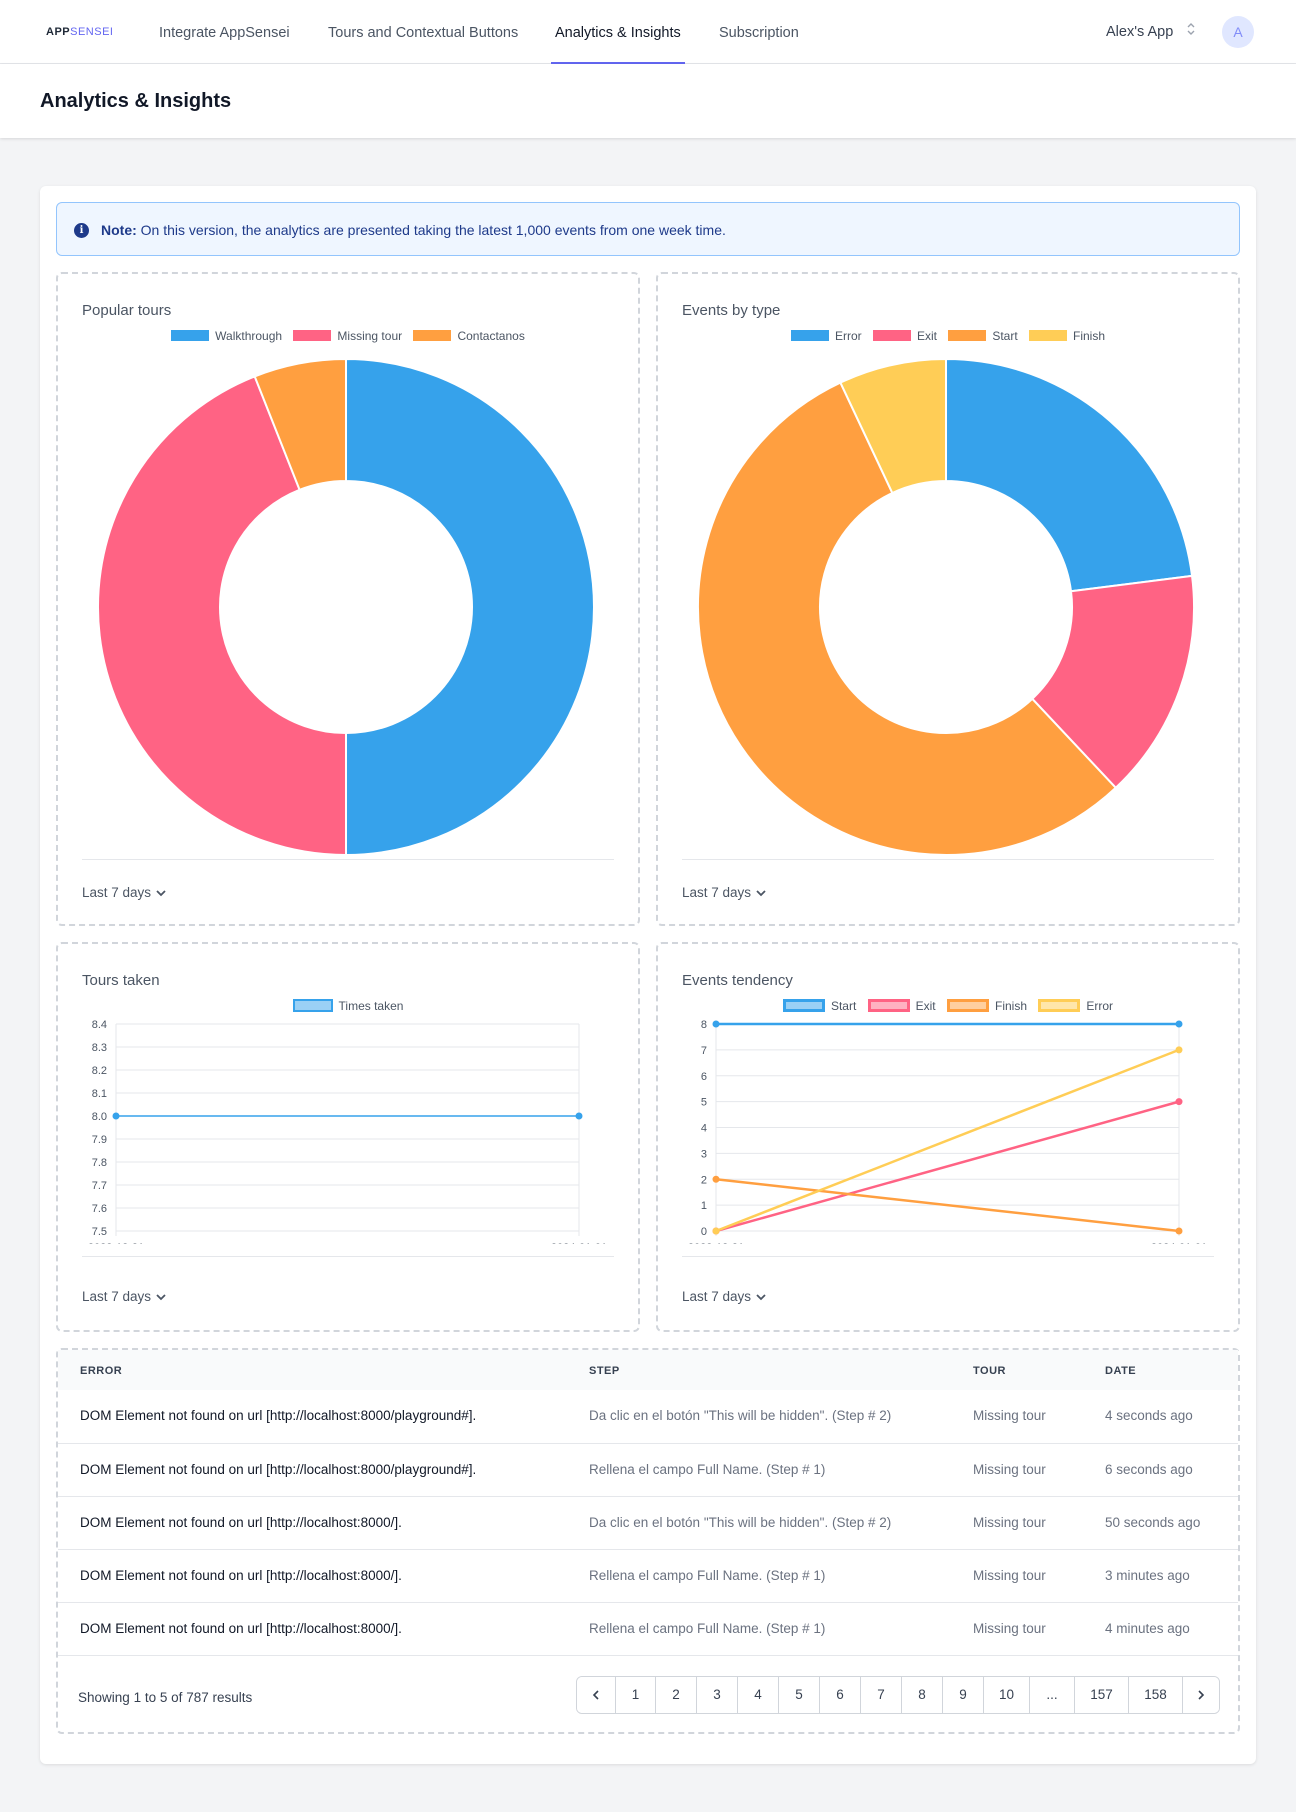  I want to click on showing-prefix: Showing, so click(104, 1697).